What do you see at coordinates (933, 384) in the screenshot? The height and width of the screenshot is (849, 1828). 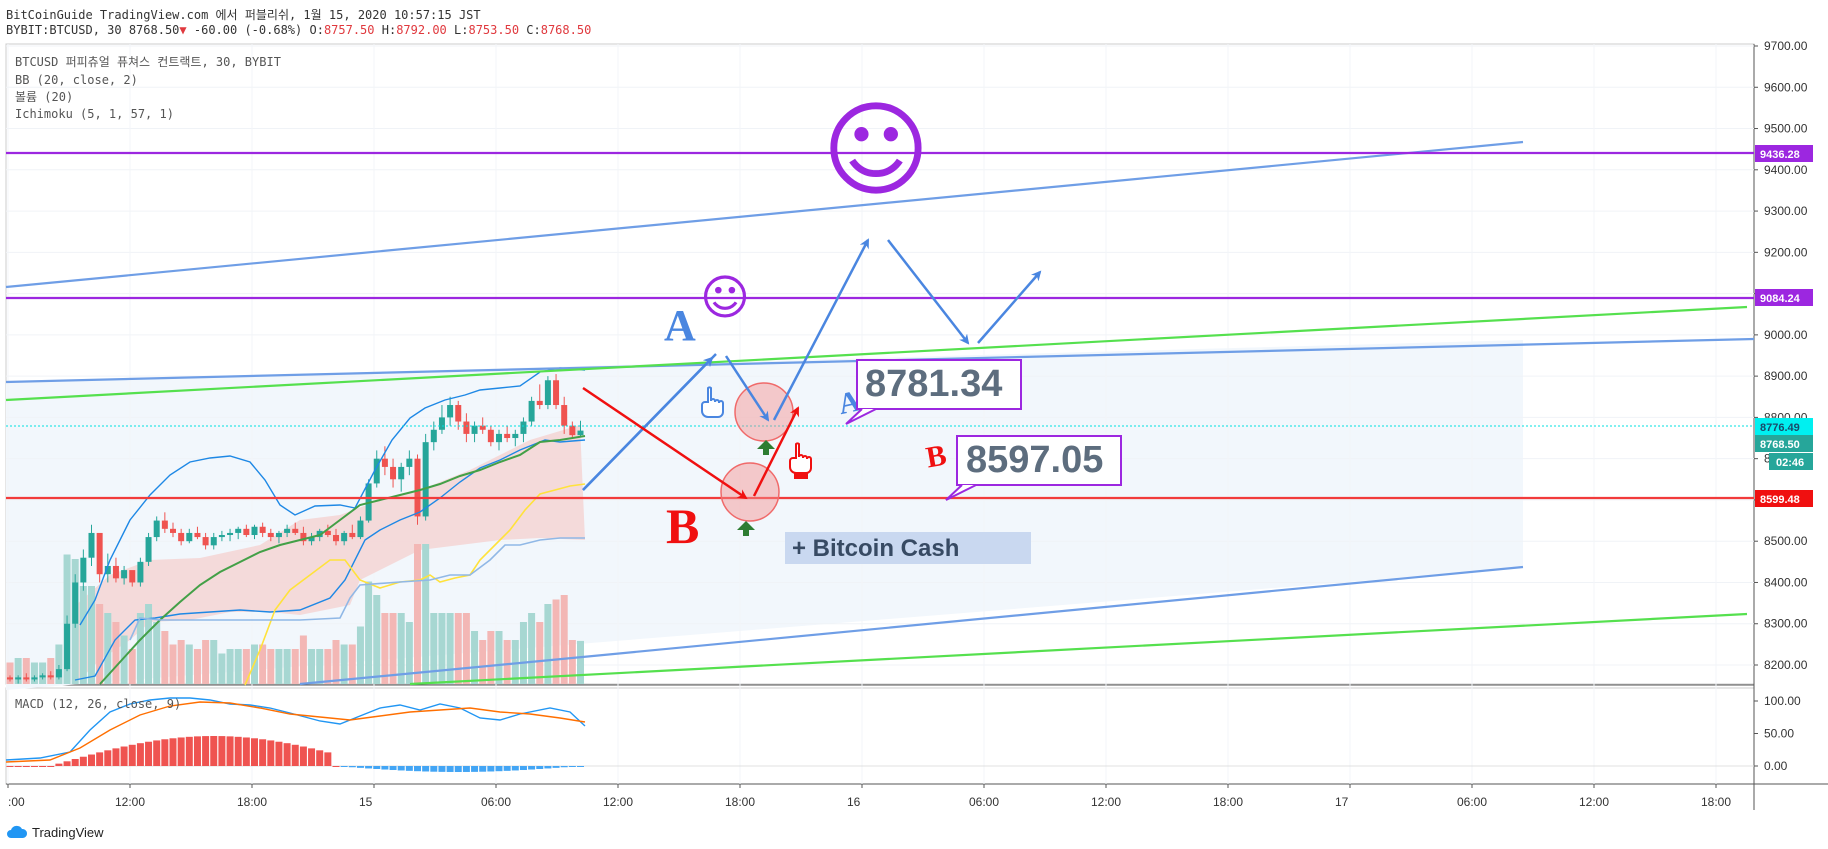 I see `callout-a-value: 8781.34` at bounding box center [933, 384].